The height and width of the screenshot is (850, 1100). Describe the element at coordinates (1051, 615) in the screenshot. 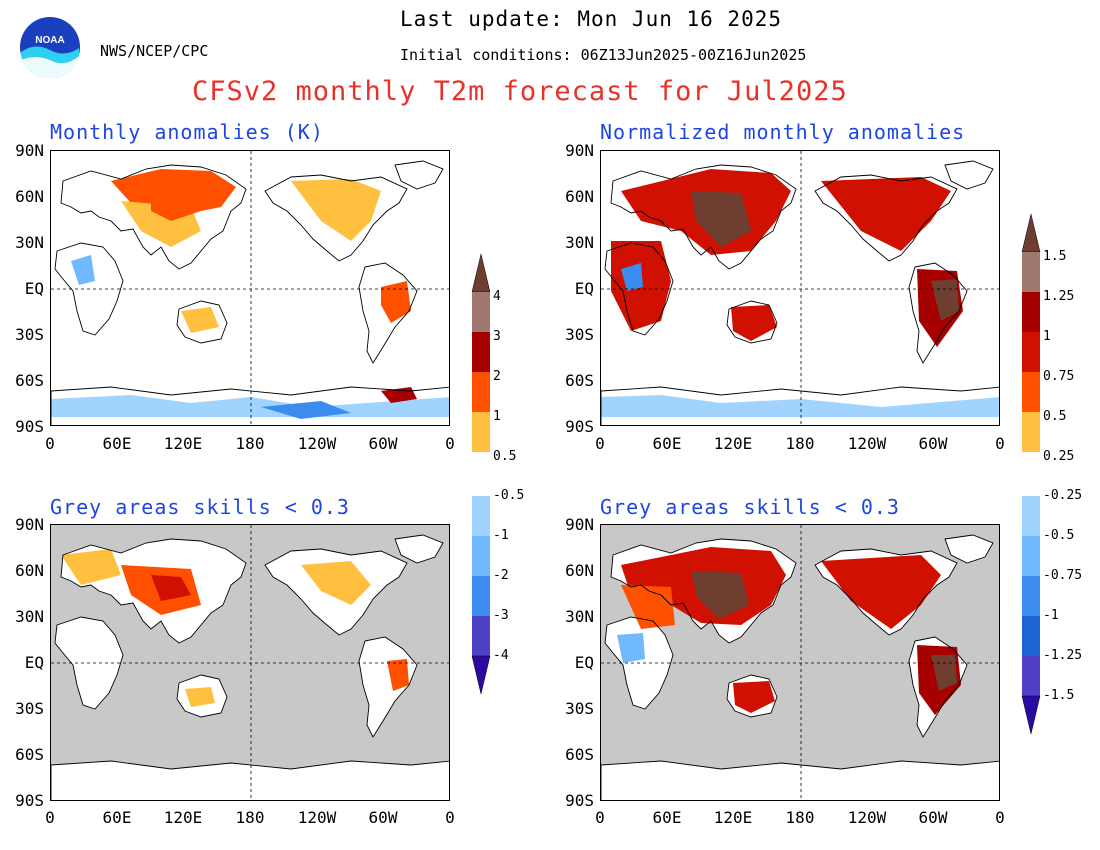

I see `colorbar-label: -1` at that location.